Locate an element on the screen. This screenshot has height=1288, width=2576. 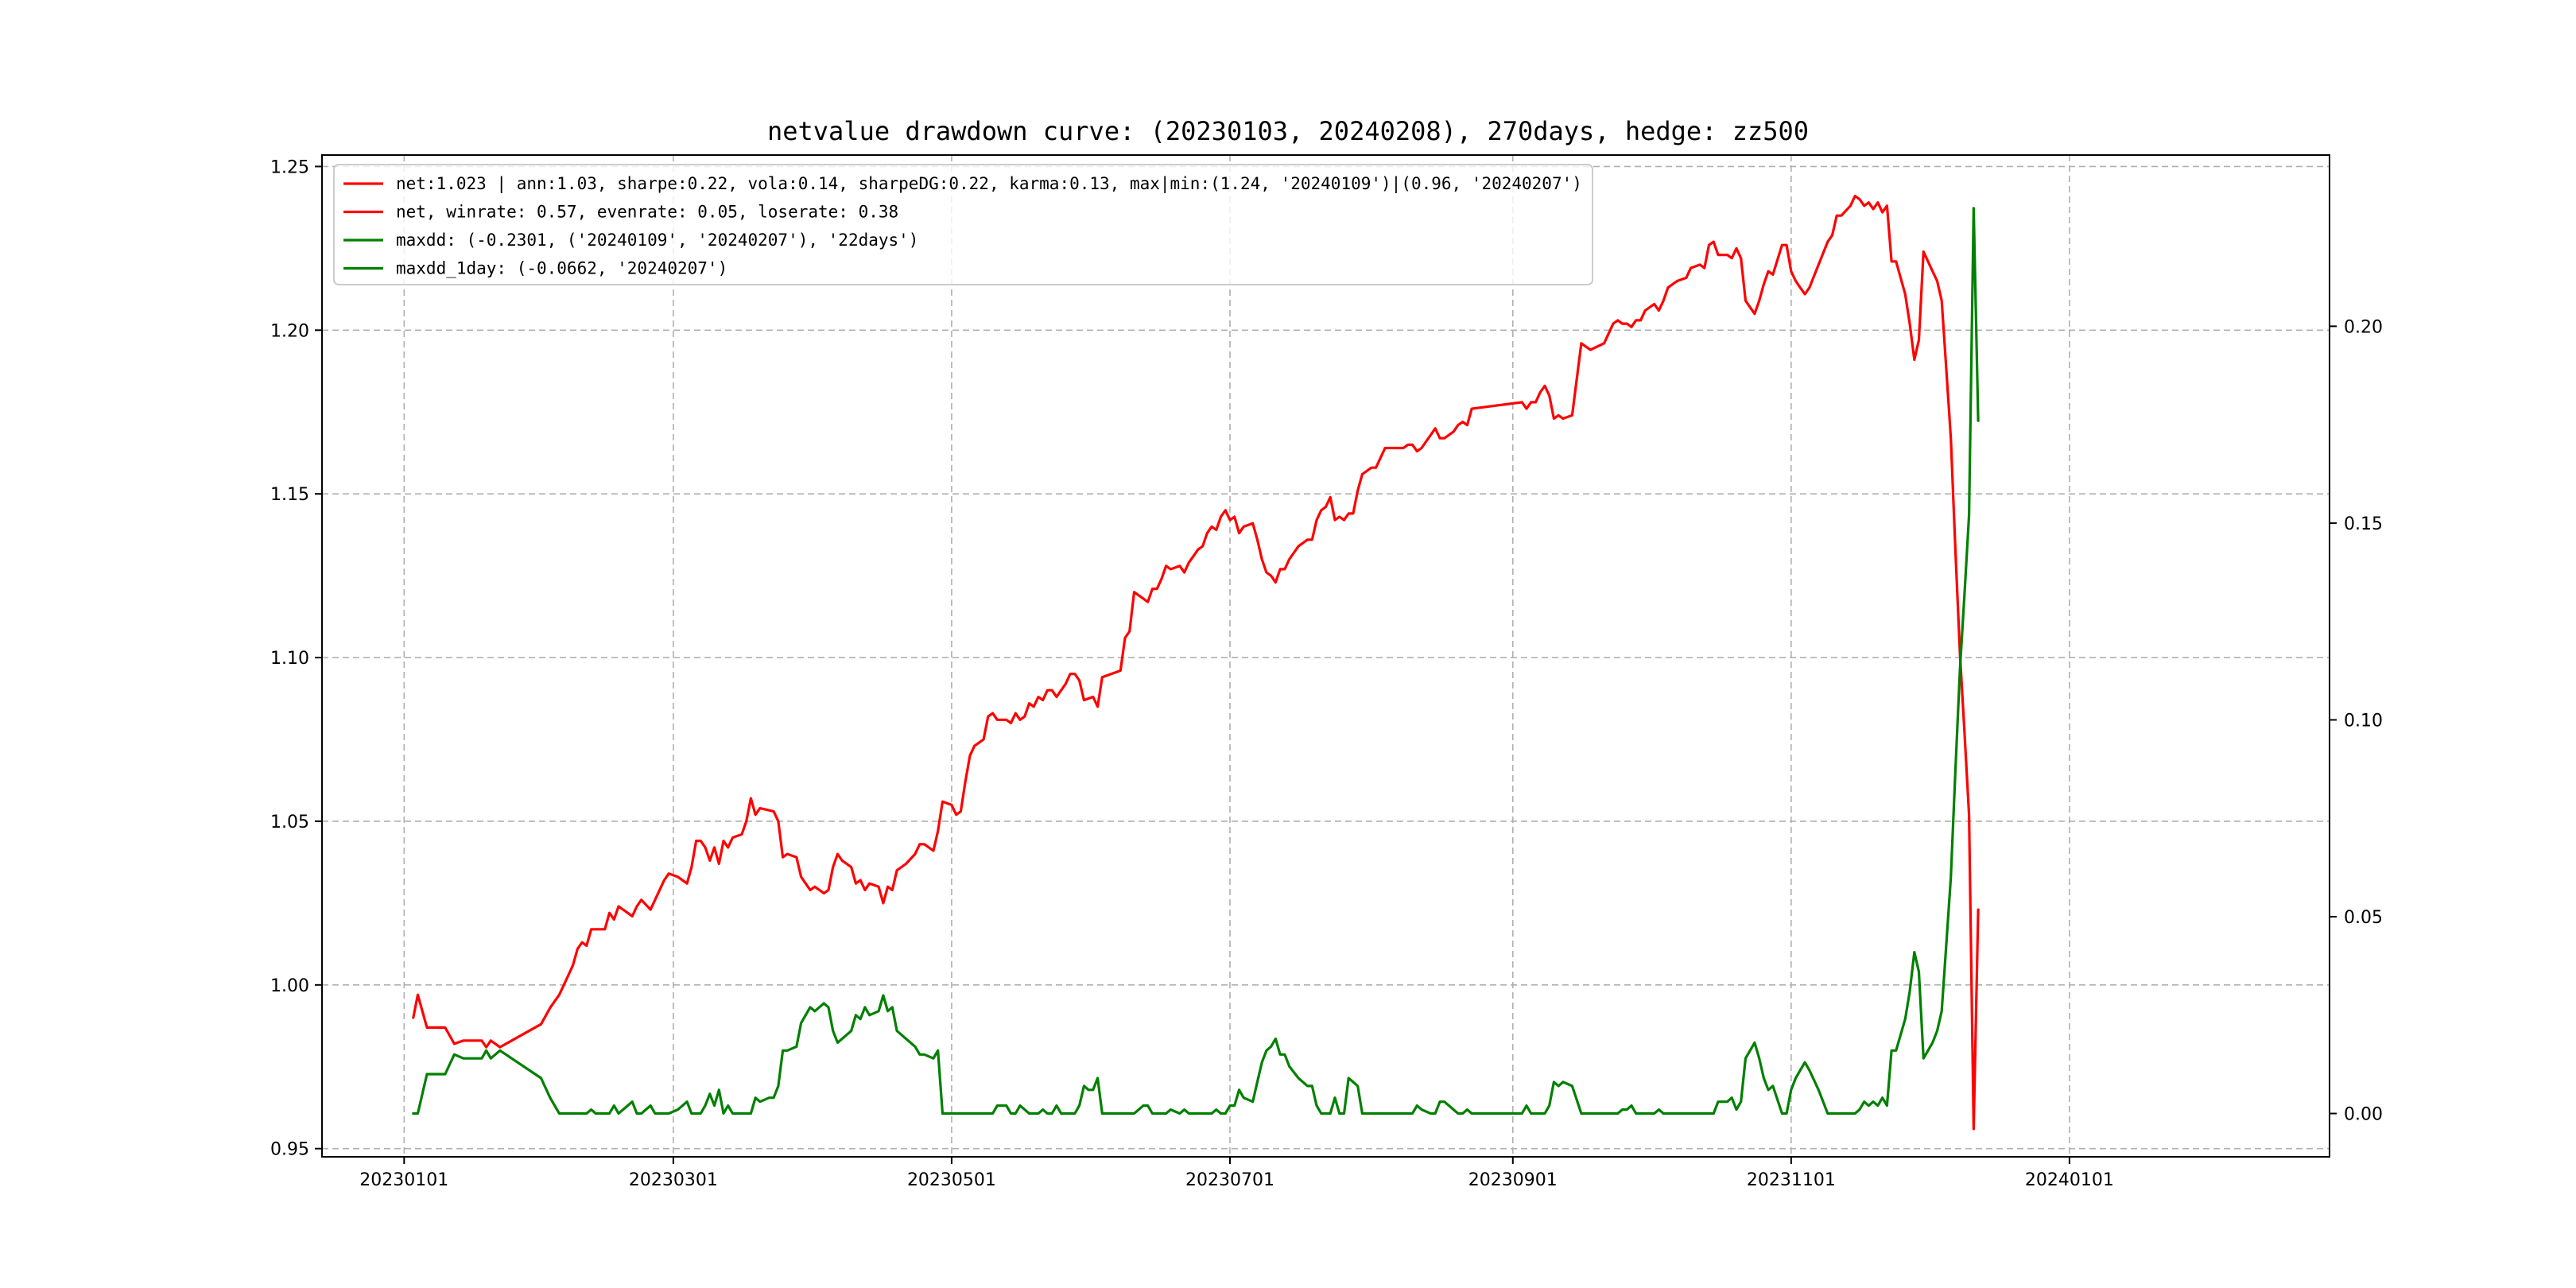
y-right-tick-label: 0.20 is located at coordinates (2363, 327).